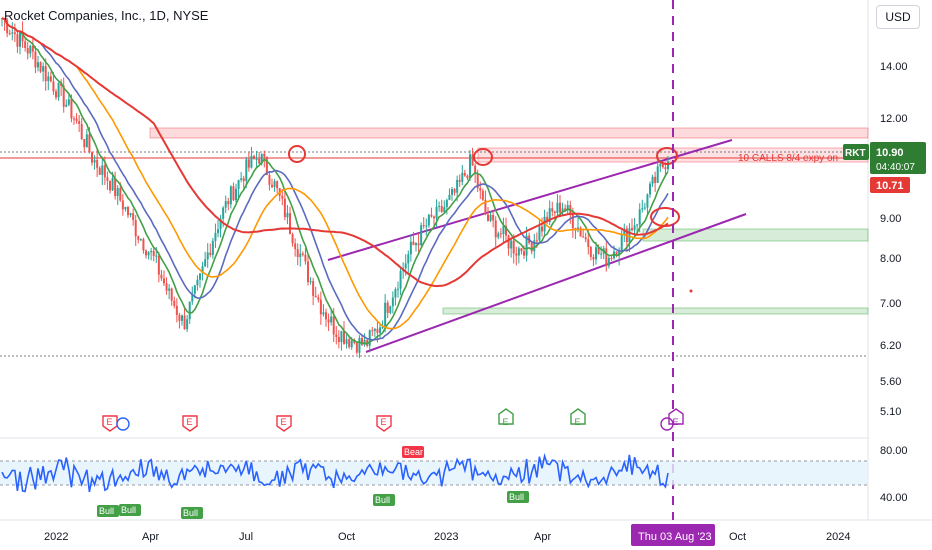  I want to click on price-tick-label: 6.20, so click(890, 346).